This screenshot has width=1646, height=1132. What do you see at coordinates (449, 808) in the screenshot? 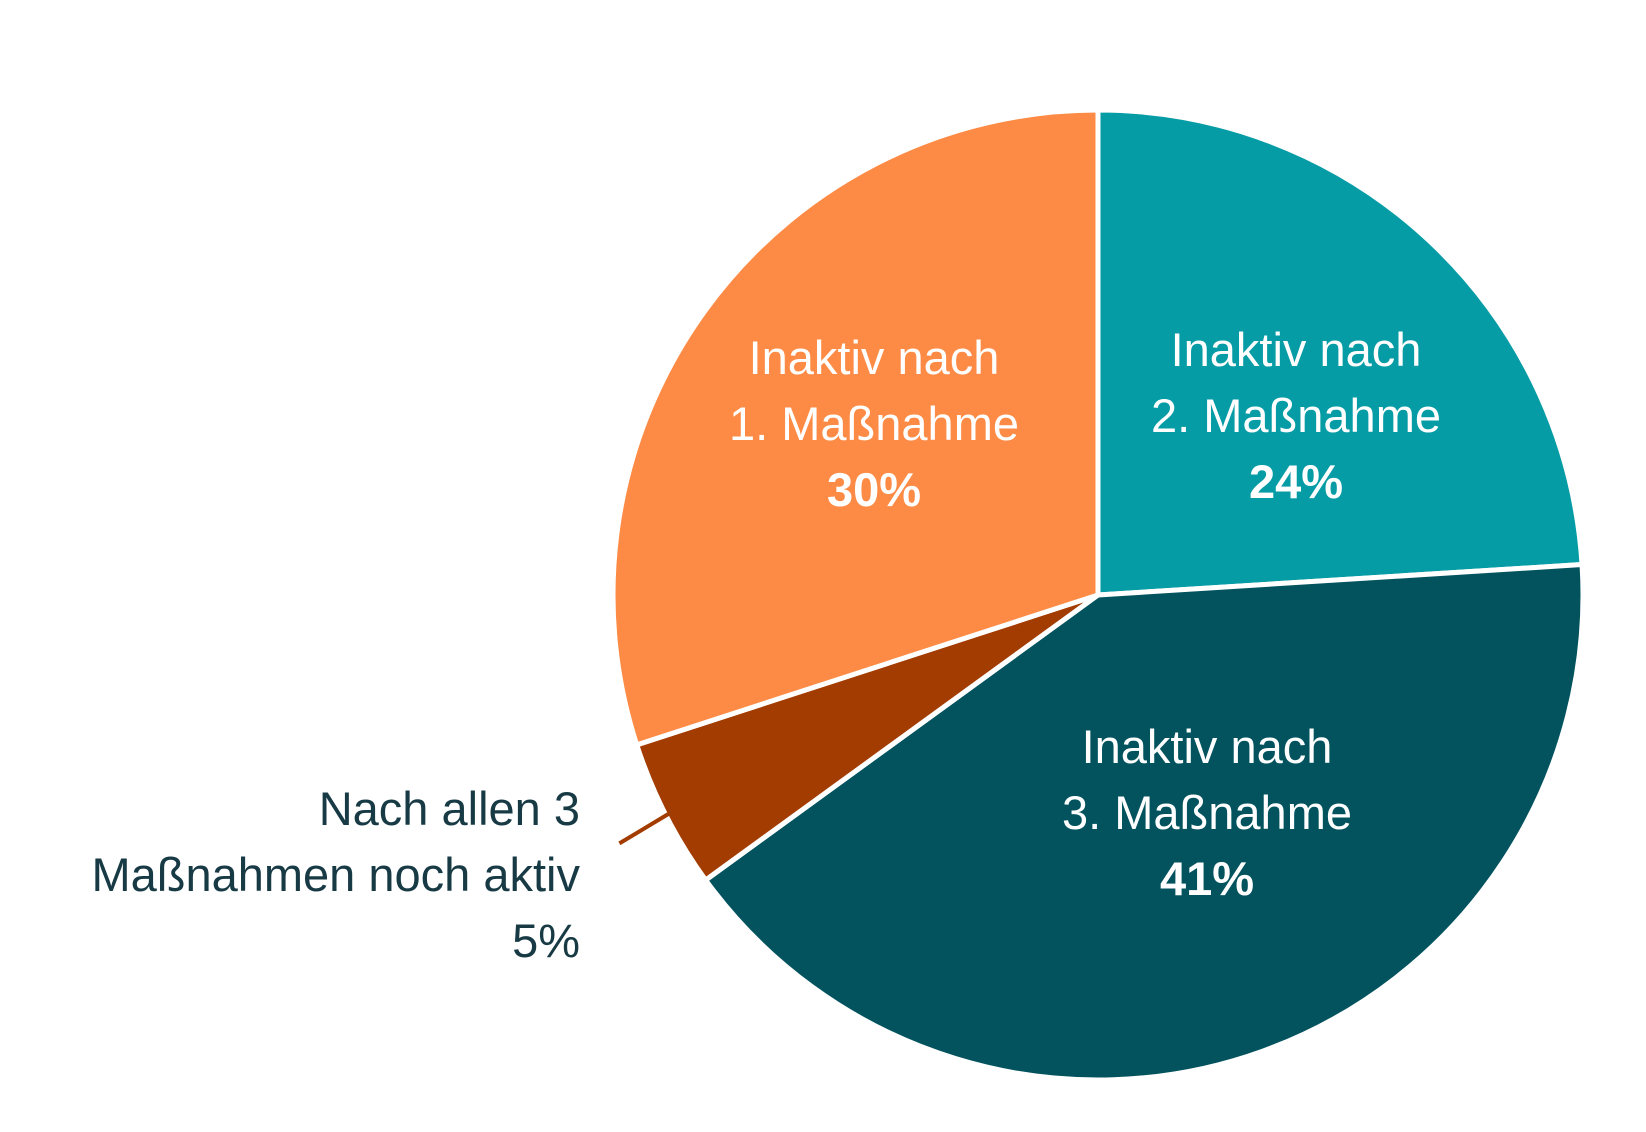
I see `slice-label-line: Nach allen 3` at bounding box center [449, 808].